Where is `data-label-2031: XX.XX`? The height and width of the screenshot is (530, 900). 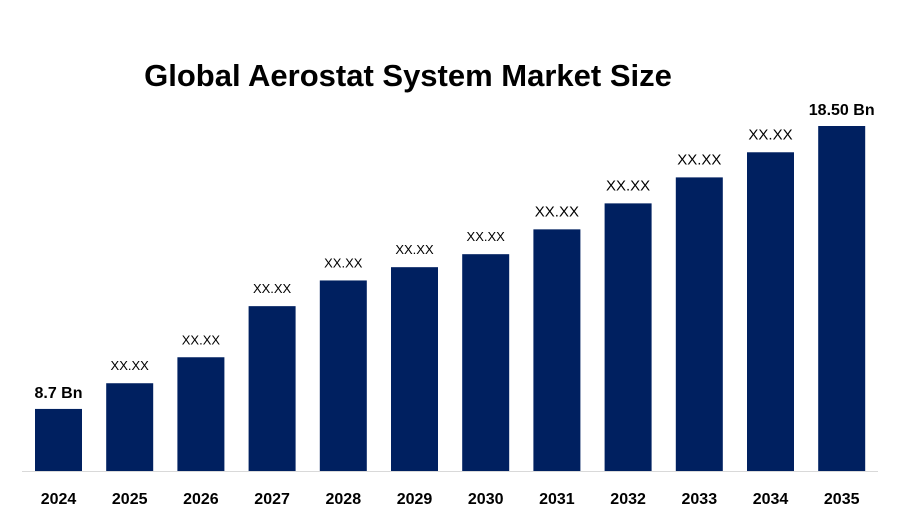 data-label-2031: XX.XX is located at coordinates (557, 211).